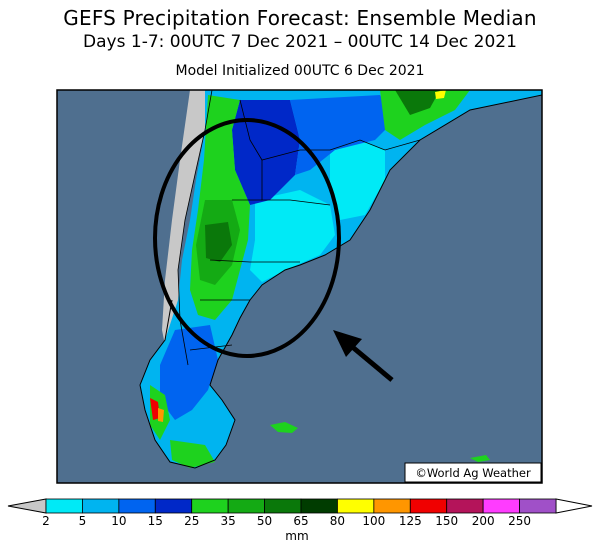  Describe the element at coordinates (519, 521) in the screenshot. I see `legend-tick-label: 250` at that location.